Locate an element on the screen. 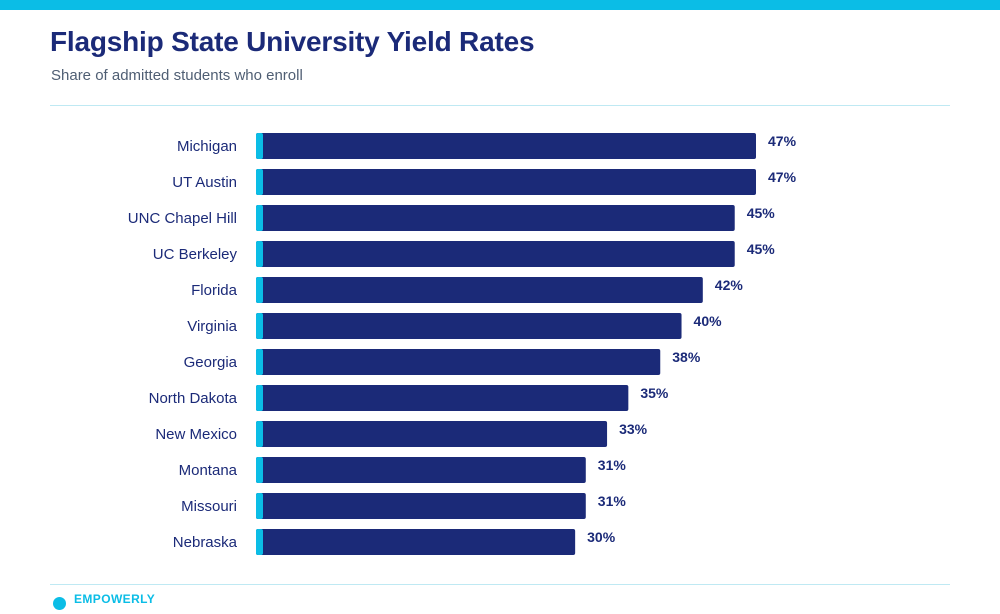 The image size is (1000, 614). footer-brand: EMPOWERLY is located at coordinates (104, 599).